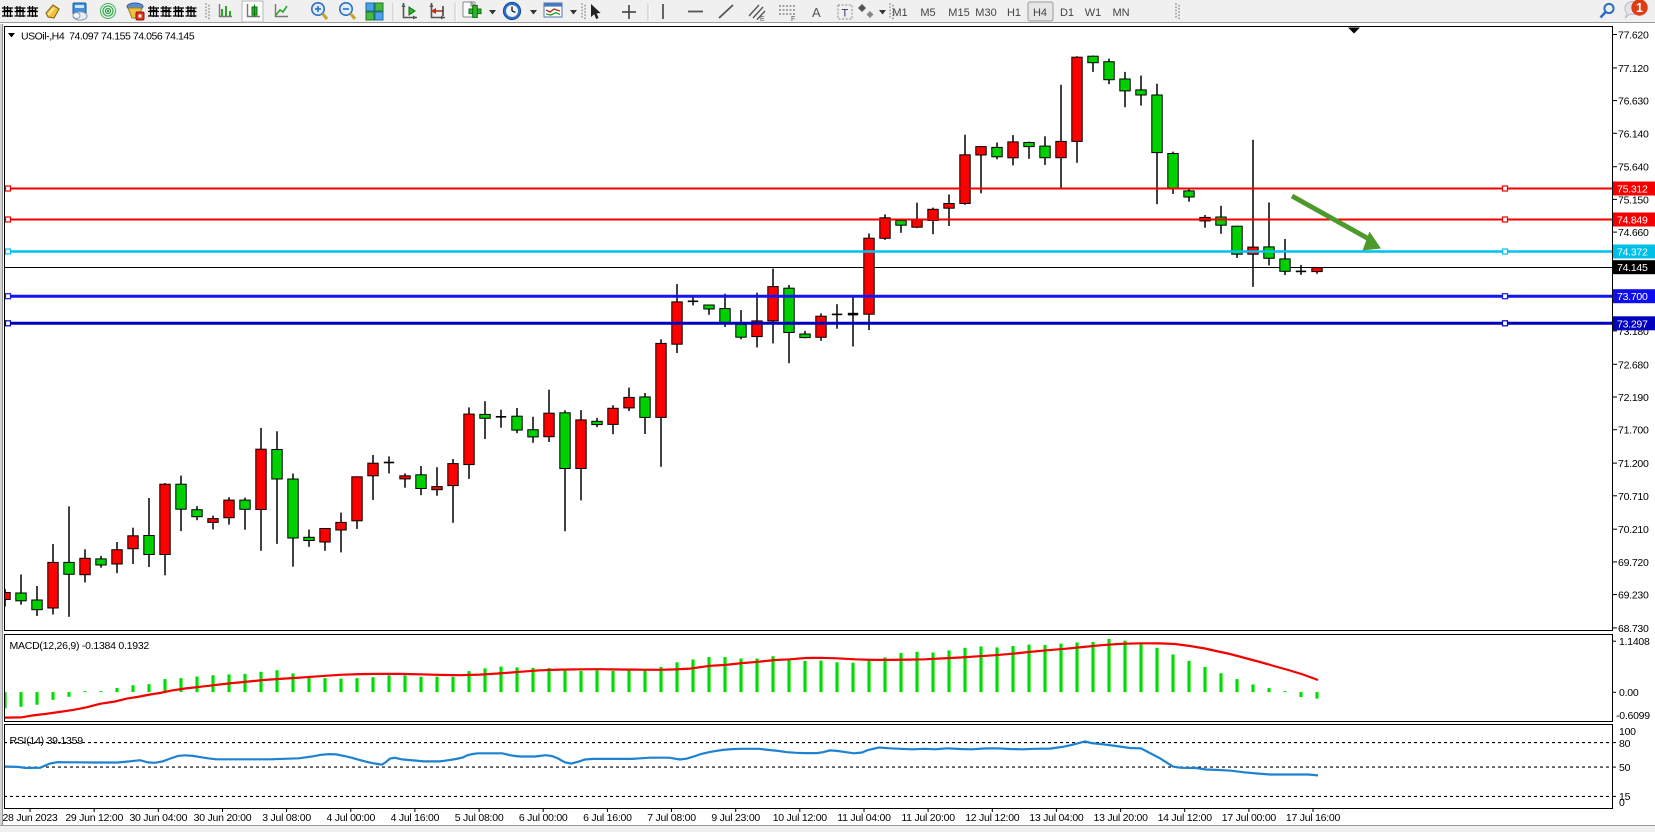 The width and height of the screenshot is (1655, 832). I want to click on svg-text: 12 Jul 12:00, so click(992, 818).